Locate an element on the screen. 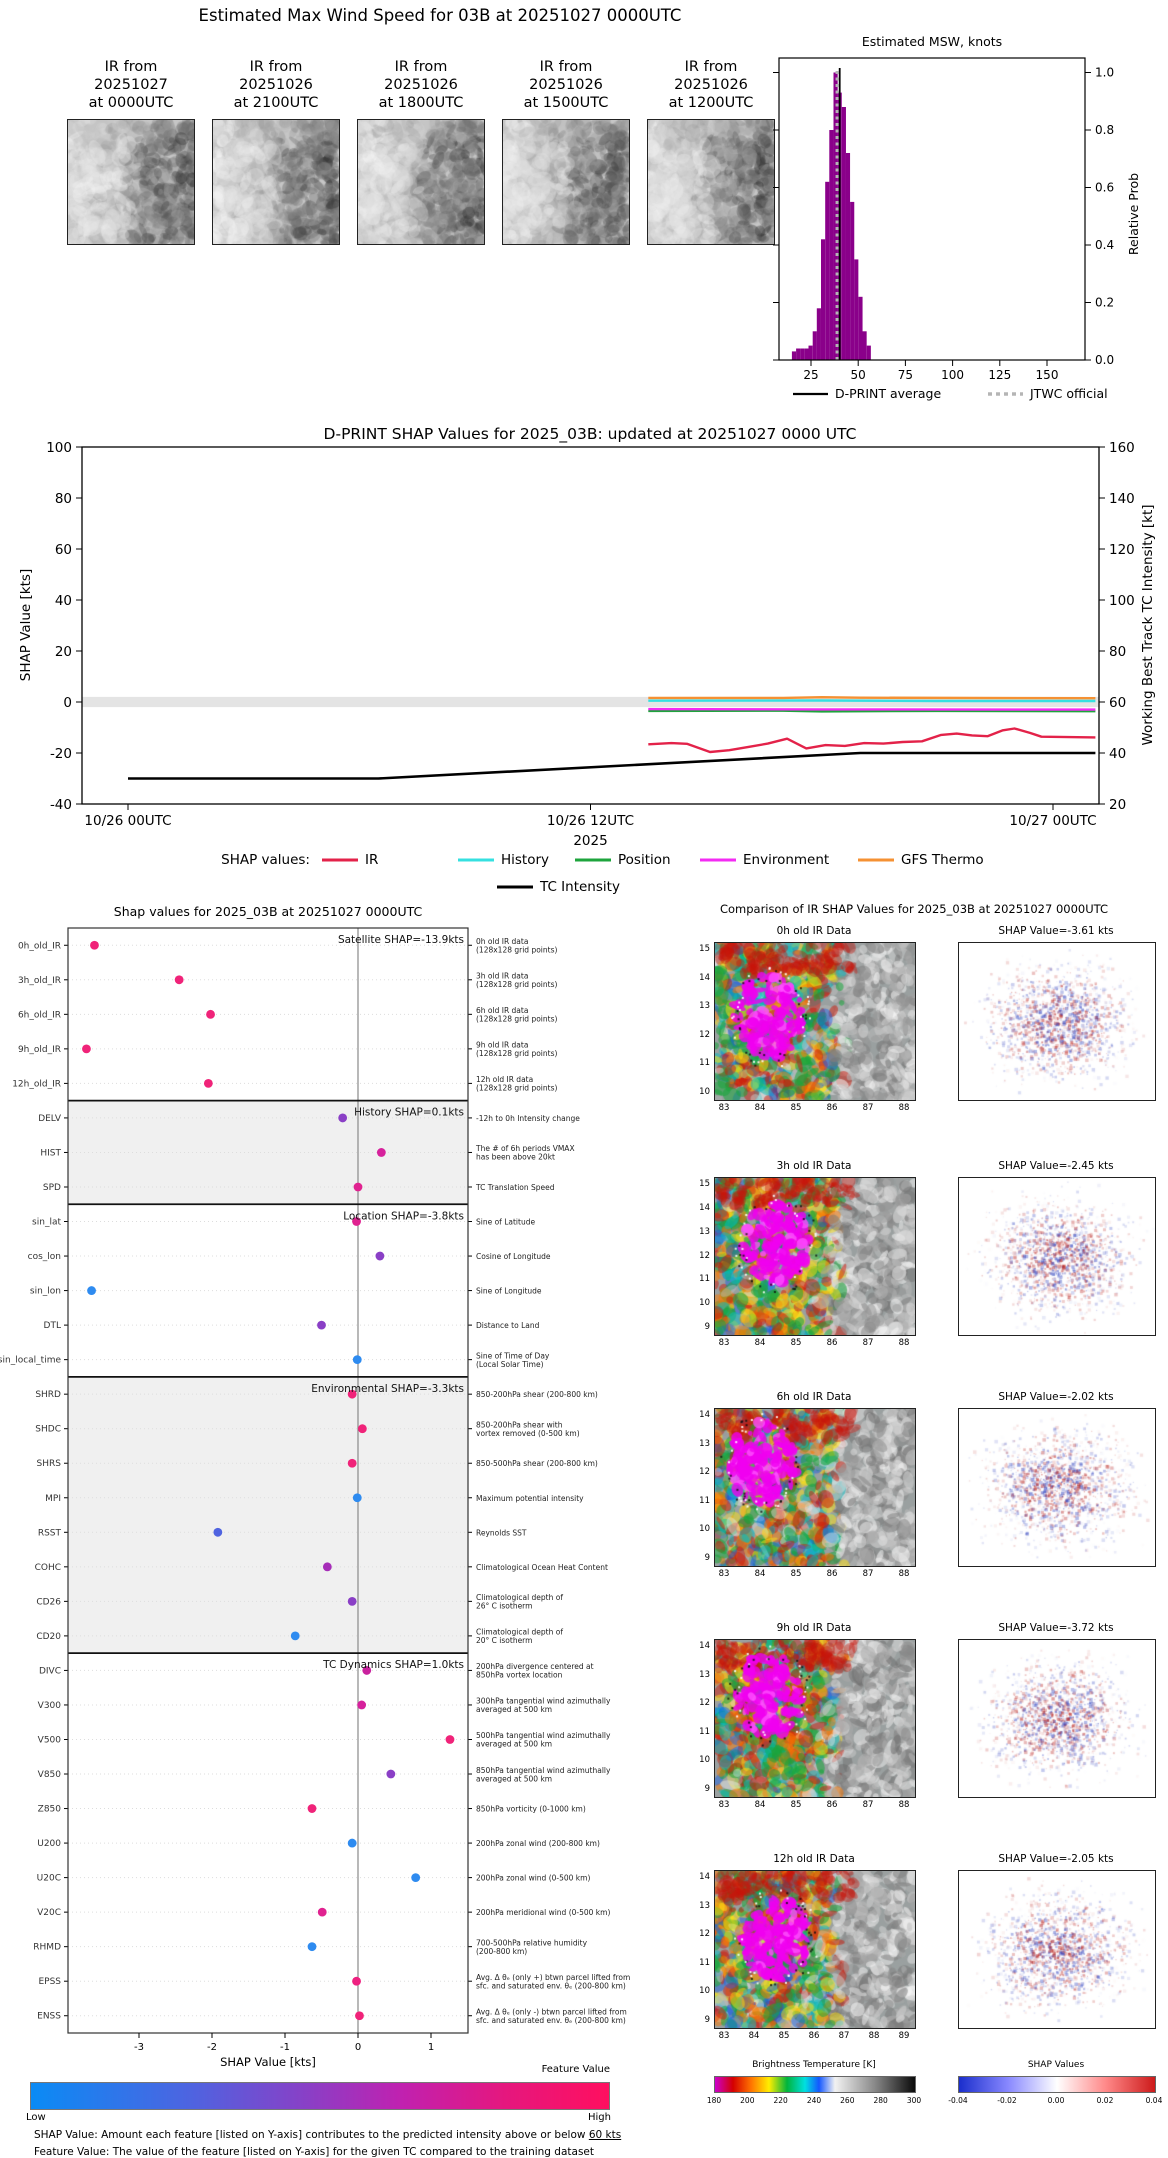 Image resolution: width=1168 pixels, height=2158 pixels. legend-label-ir: IR is located at coordinates (371, 860).